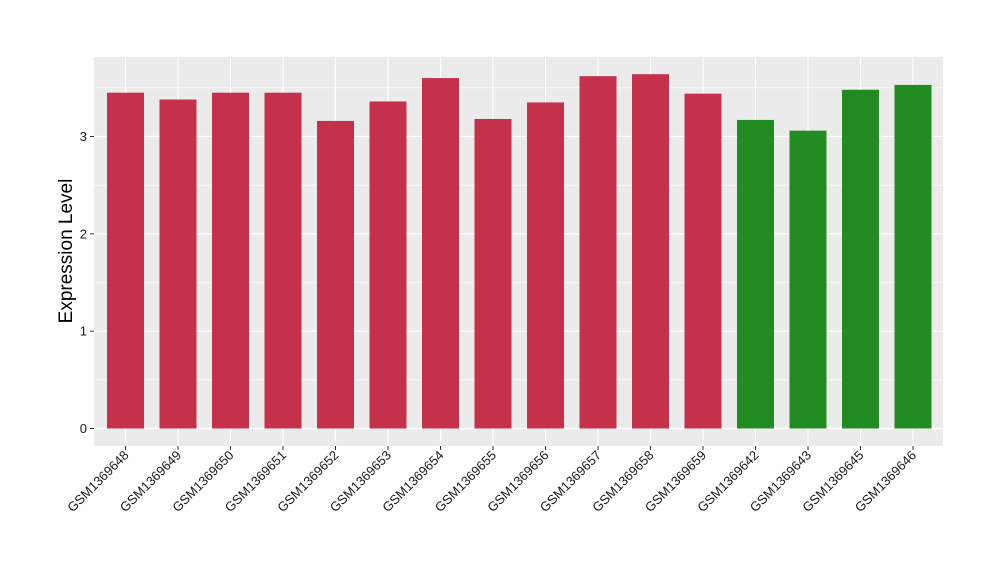  Describe the element at coordinates (87, 282) in the screenshot. I see `y-axis: 0 1 2 3` at that location.